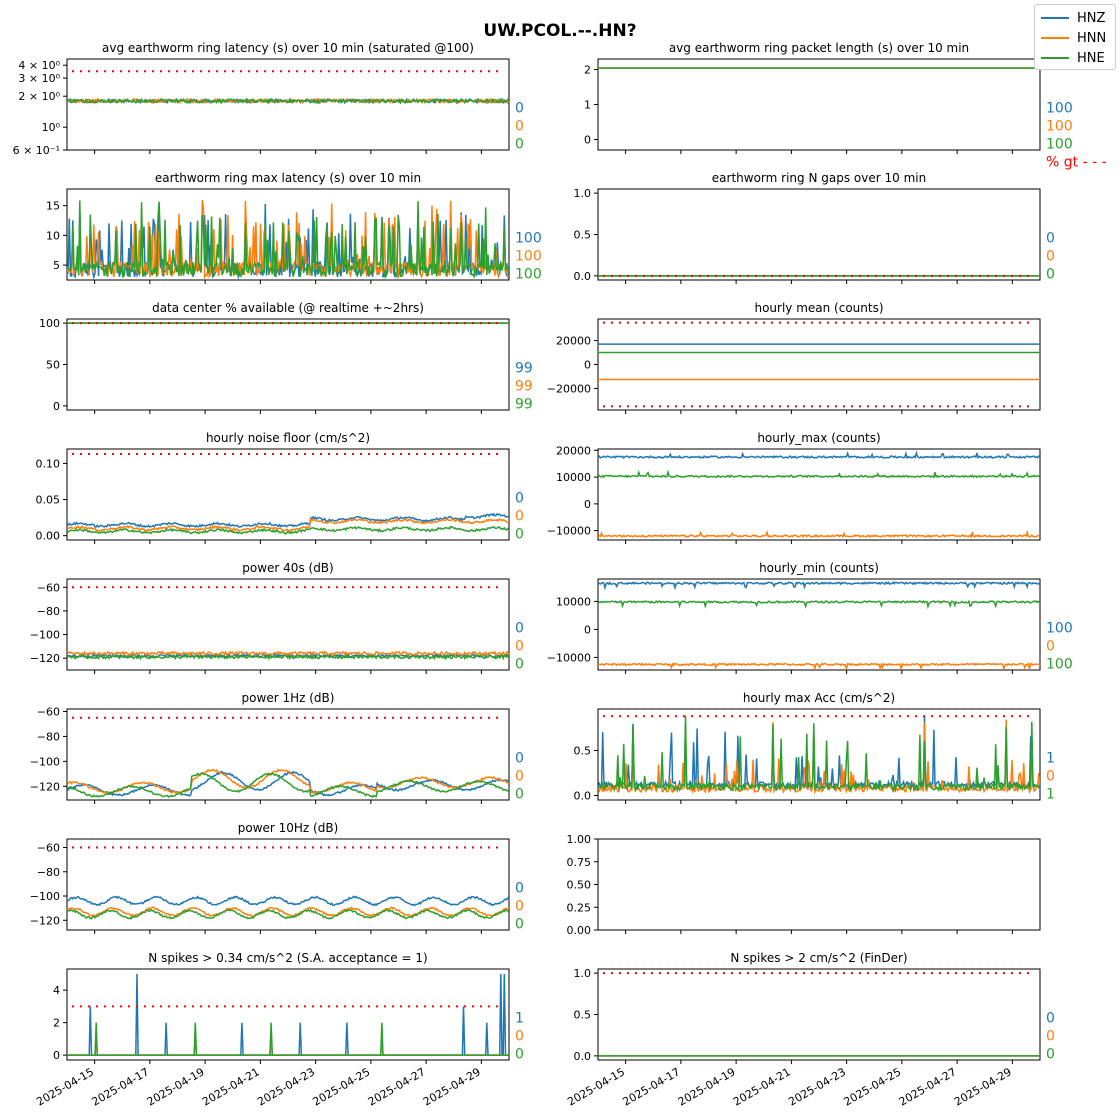 The image size is (1120, 1120). Describe the element at coordinates (810, 617) in the screenshot. I see `chart-panel-p10: hourly_min (counts) −10000 0 10000 100 0 100` at that location.